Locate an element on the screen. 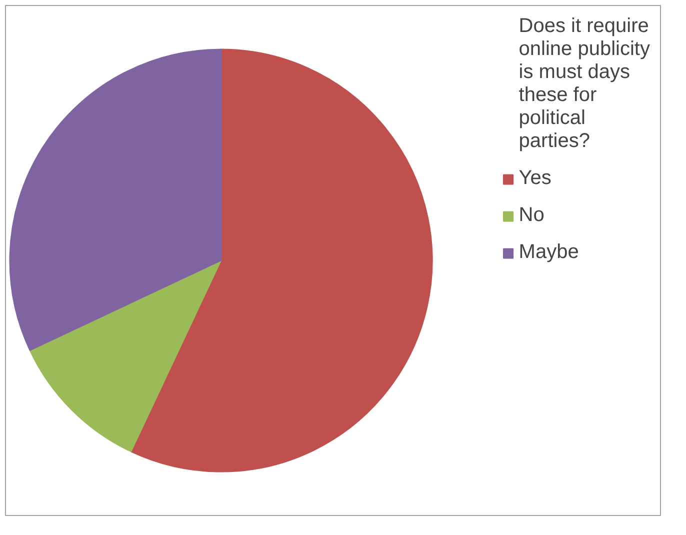 The image size is (686, 535). legend-label: No is located at coordinates (531, 215).